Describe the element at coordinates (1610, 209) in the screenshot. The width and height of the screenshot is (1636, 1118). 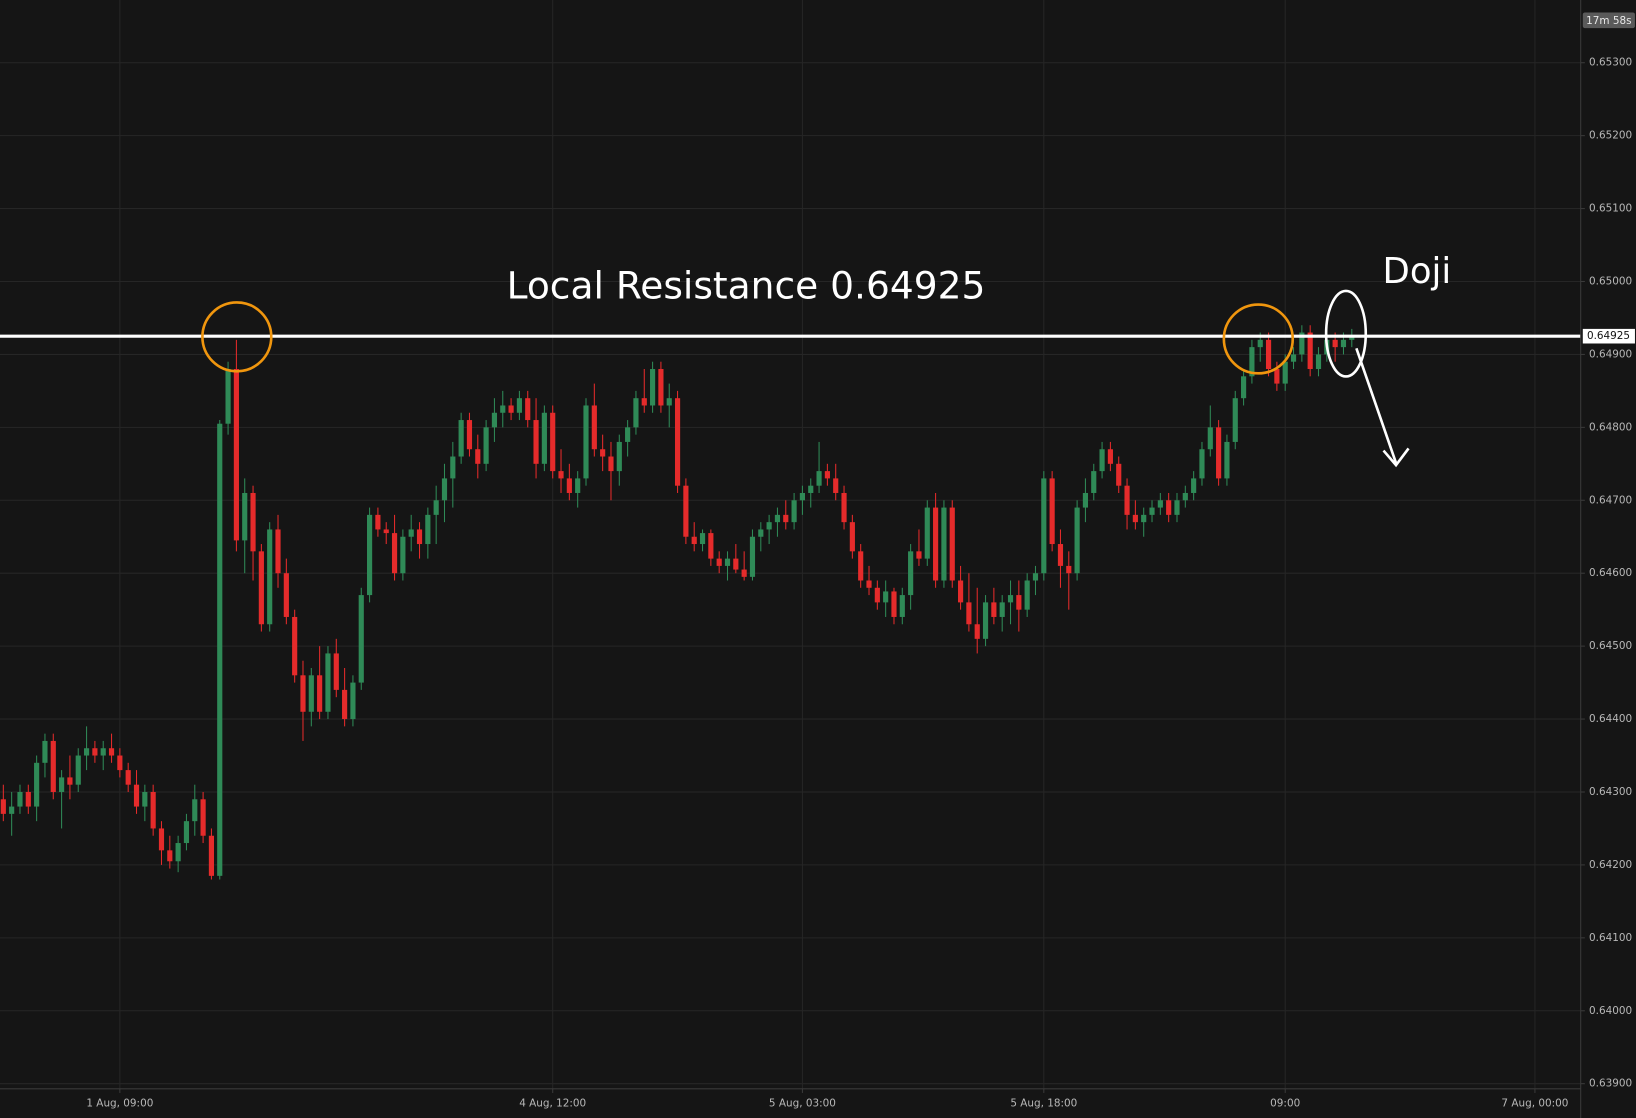
I see `y-tick-label: 0.65100` at that location.